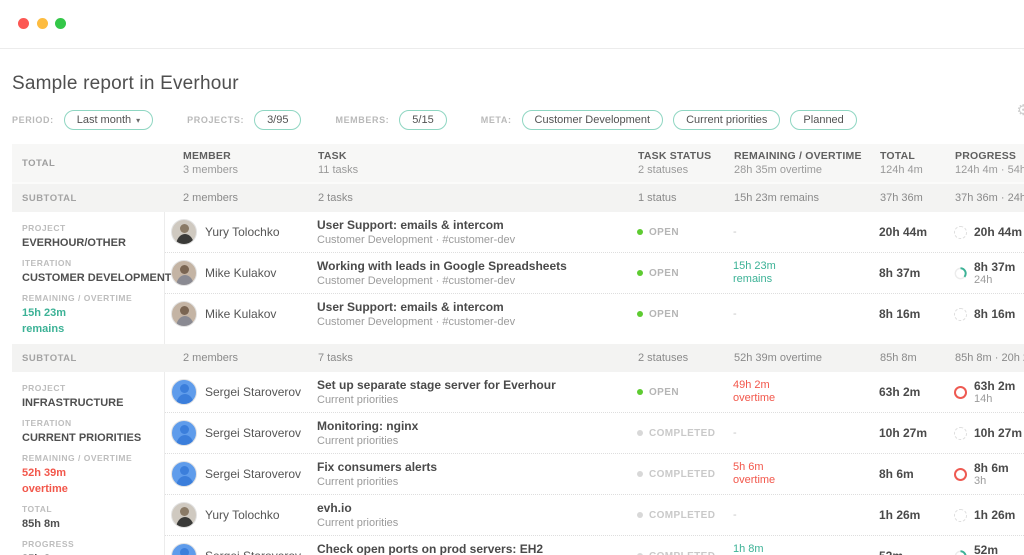 The width and height of the screenshot is (1024, 555). Describe the element at coordinates (241, 314) in the screenshot. I see `member-name: Mike Kulakov` at that location.